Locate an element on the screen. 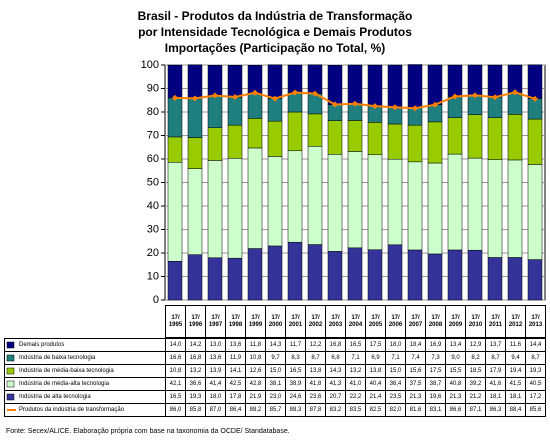 The image size is (550, 440). legend-label: Indústria de alta tecnologia is located at coordinates (85, 397).